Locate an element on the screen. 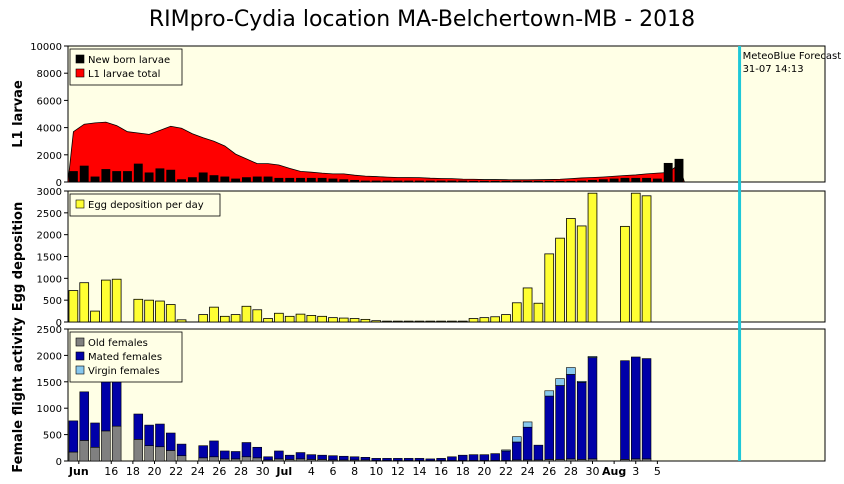 The image size is (844, 484). legend-entry: L1 larvae total is located at coordinates (124, 74).